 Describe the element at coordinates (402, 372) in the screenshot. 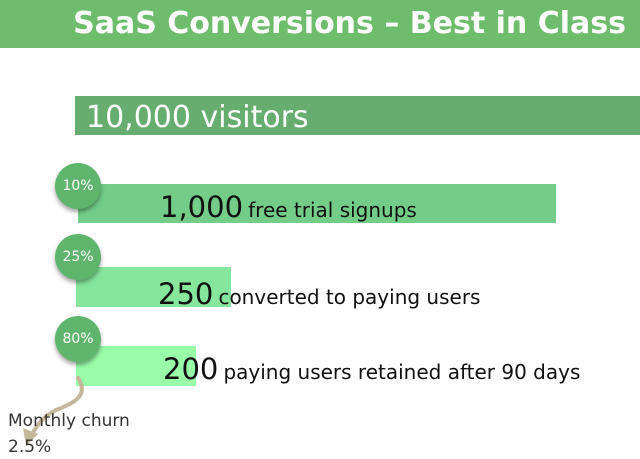

I see `retained-text: paying users retained after 90 days` at that location.